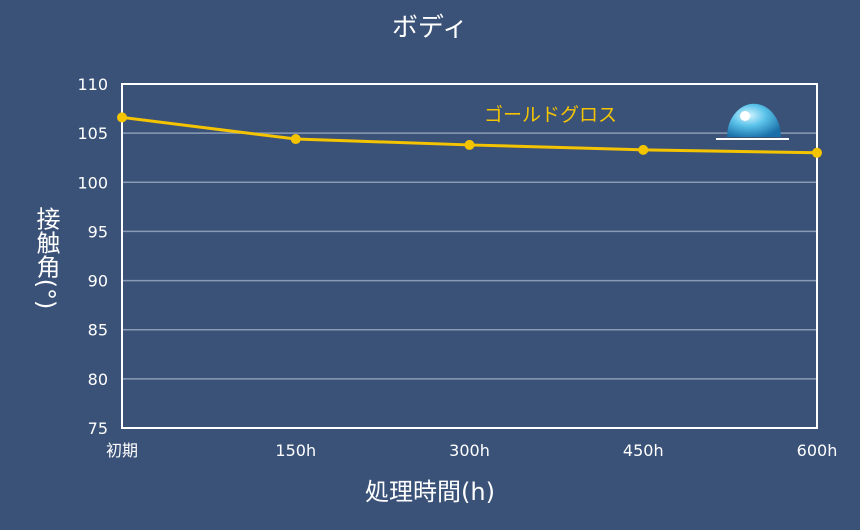  I want to click on chart-title: ボディ, so click(430, 28).